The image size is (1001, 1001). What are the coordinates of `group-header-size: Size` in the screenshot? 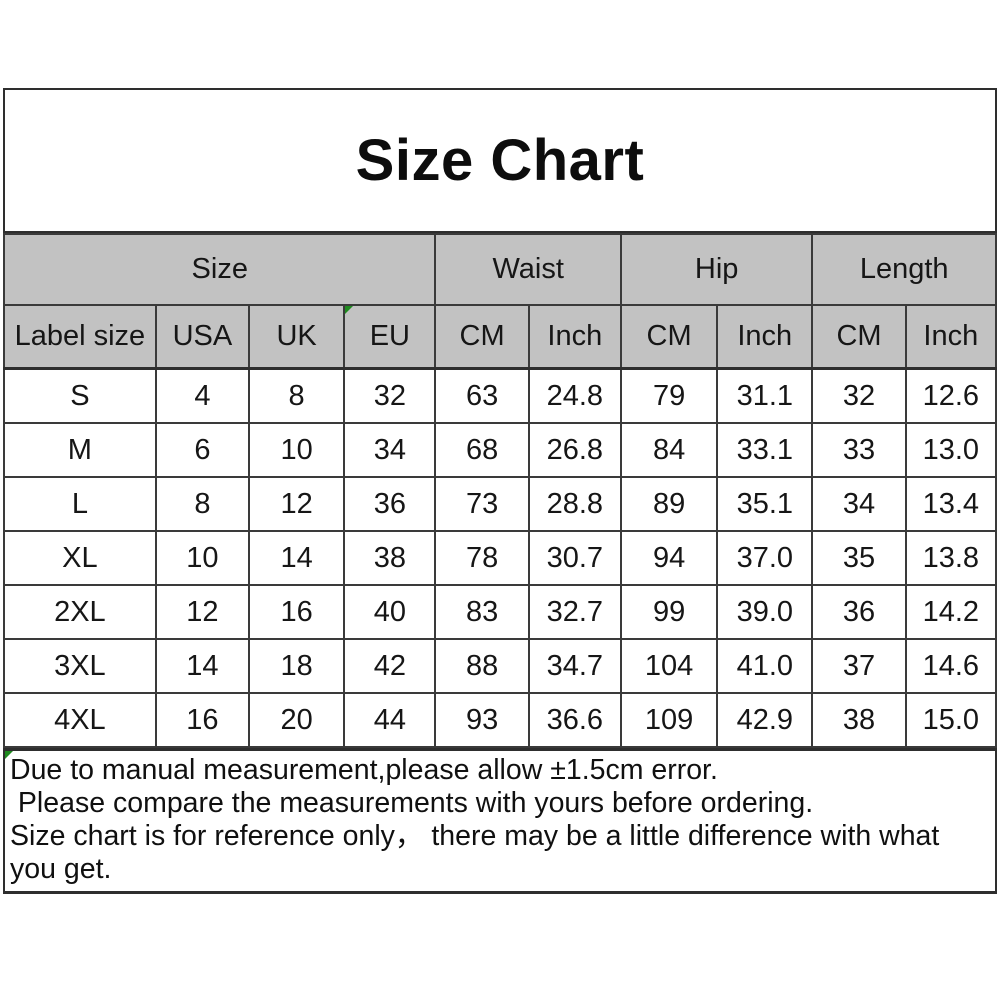 It's located at (219, 269).